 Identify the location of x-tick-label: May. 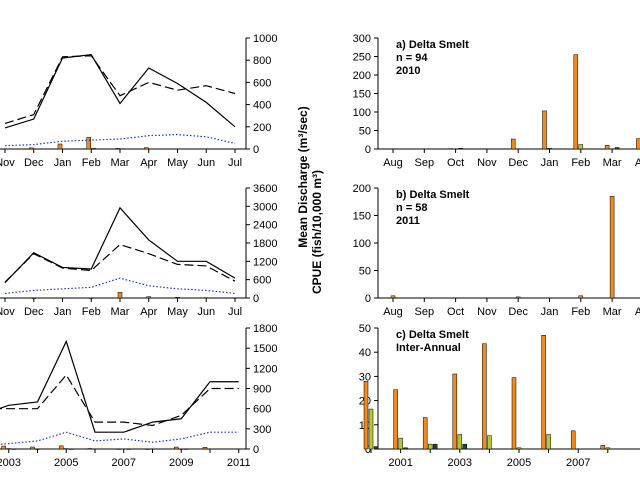
(177, 163).